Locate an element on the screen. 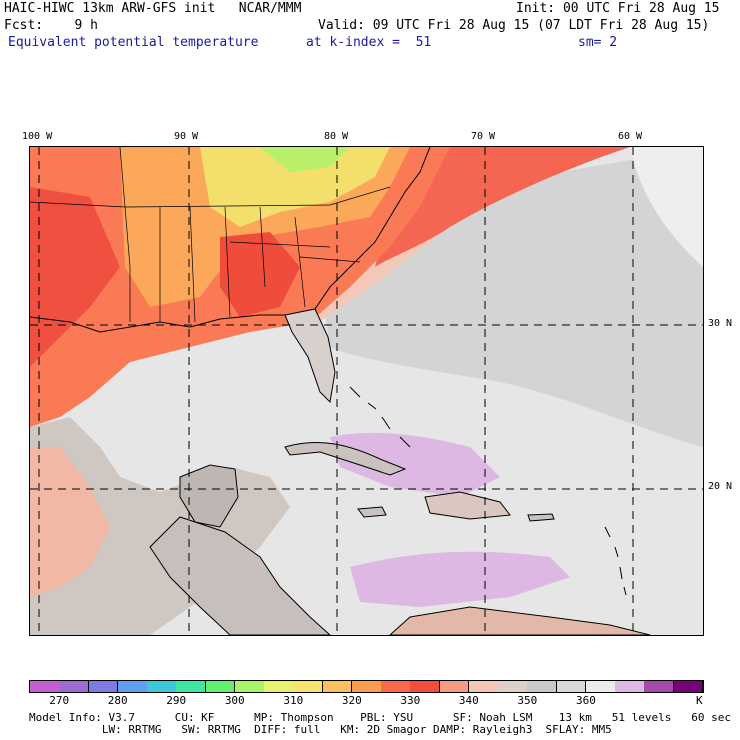 The image size is (740, 740). colorbar-tick-label: 360 is located at coordinates (585, 700).